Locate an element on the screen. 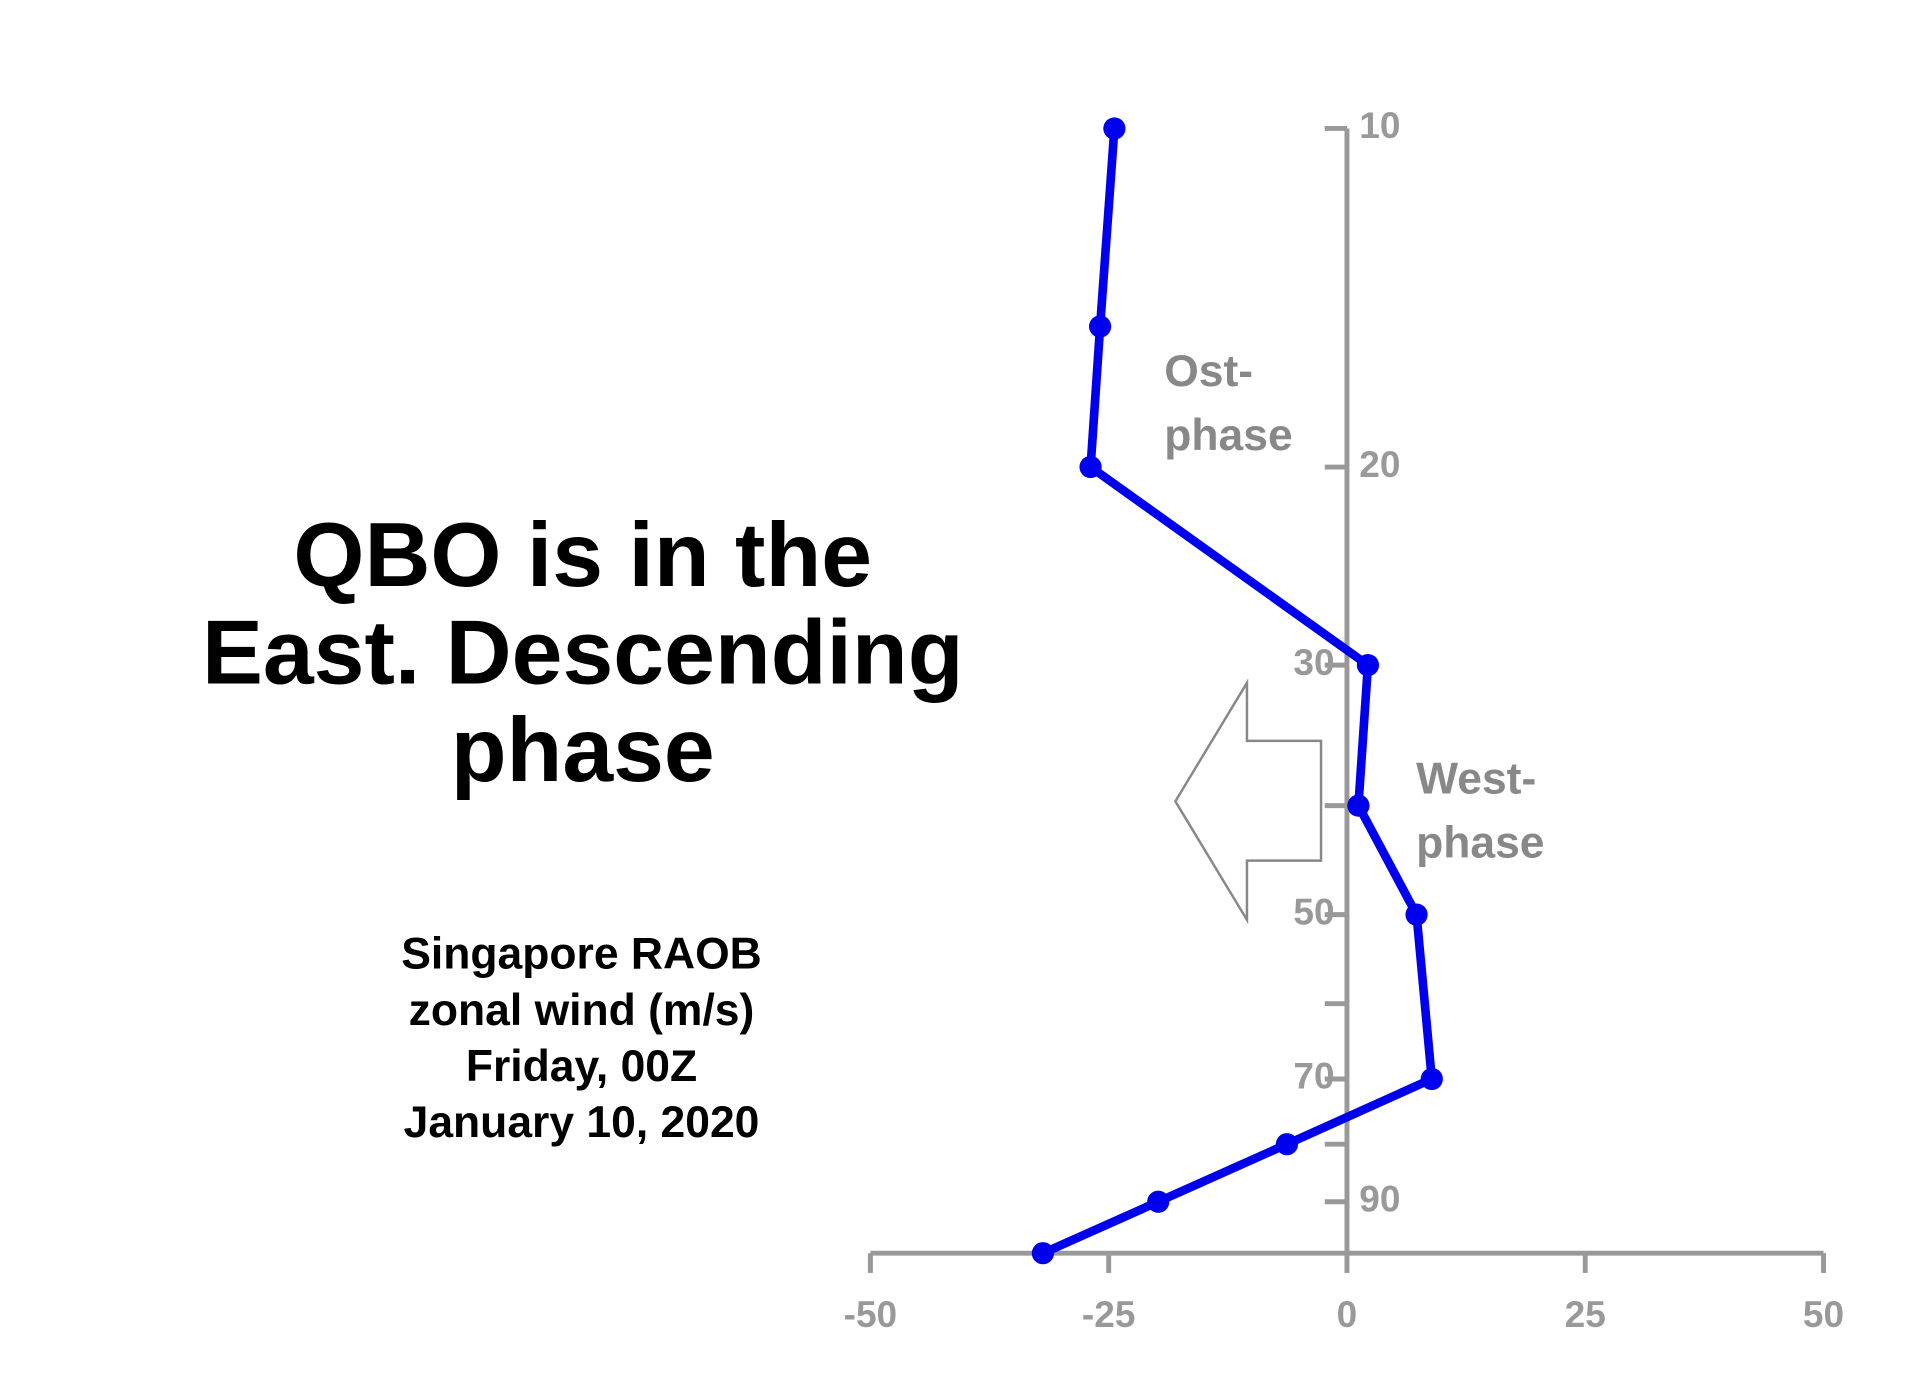  x-tick-label: -50 is located at coordinates (871, 1314).